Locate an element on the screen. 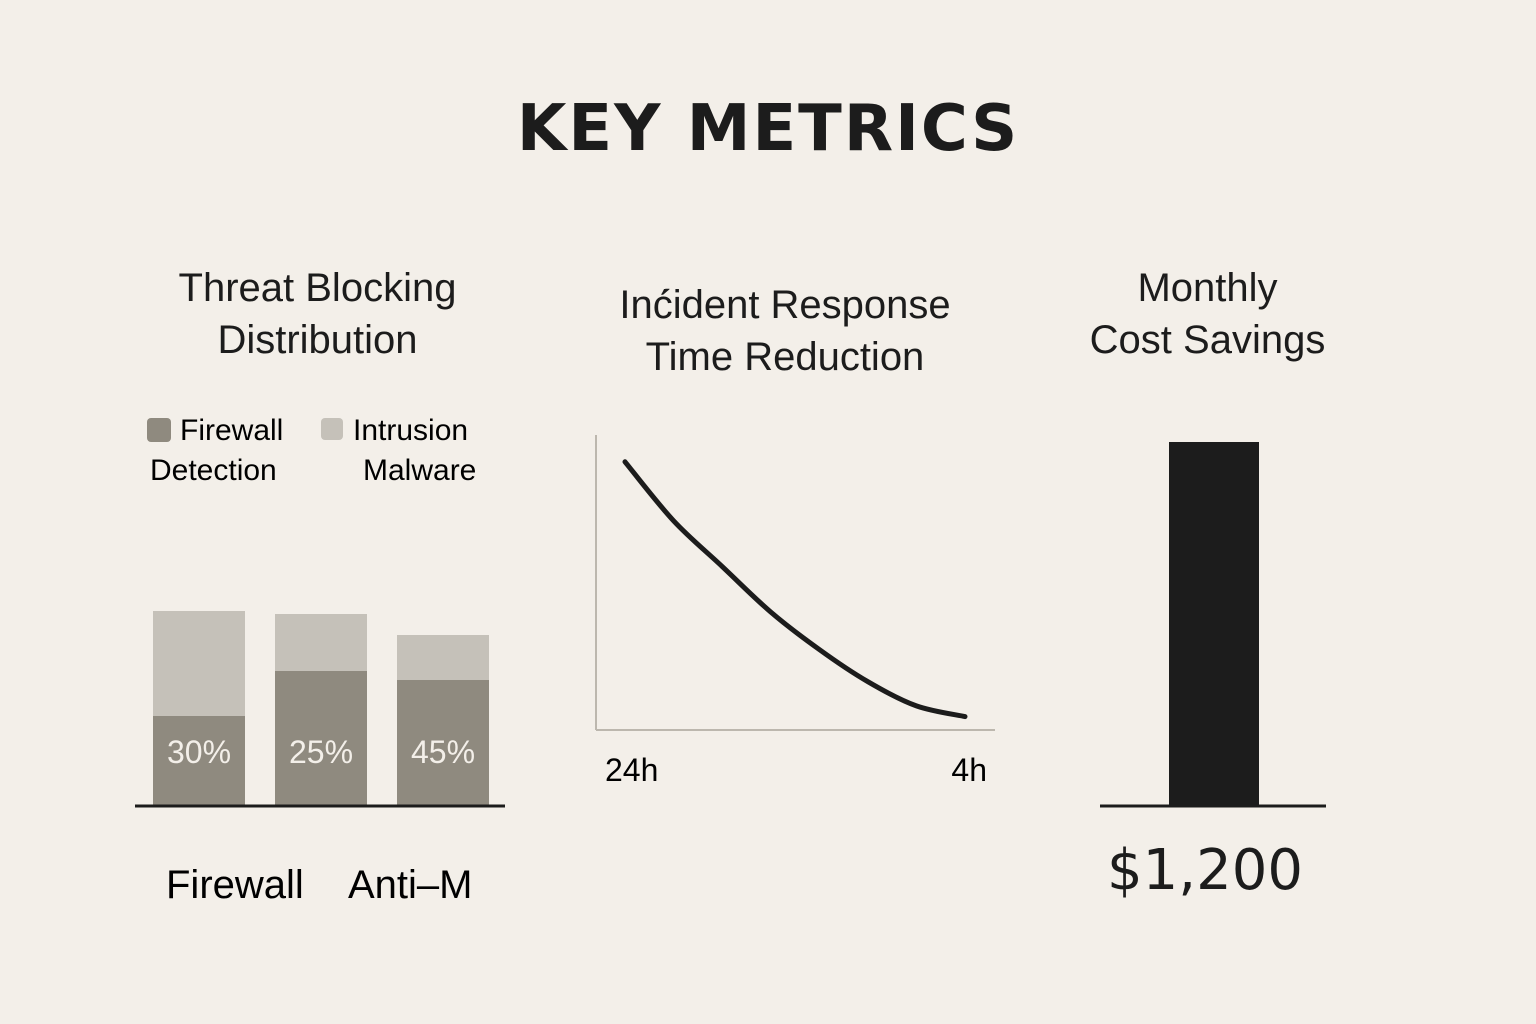 The width and height of the screenshot is (1536, 1024). savings-chart-title-line-1: Monthly is located at coordinates (1207, 288).